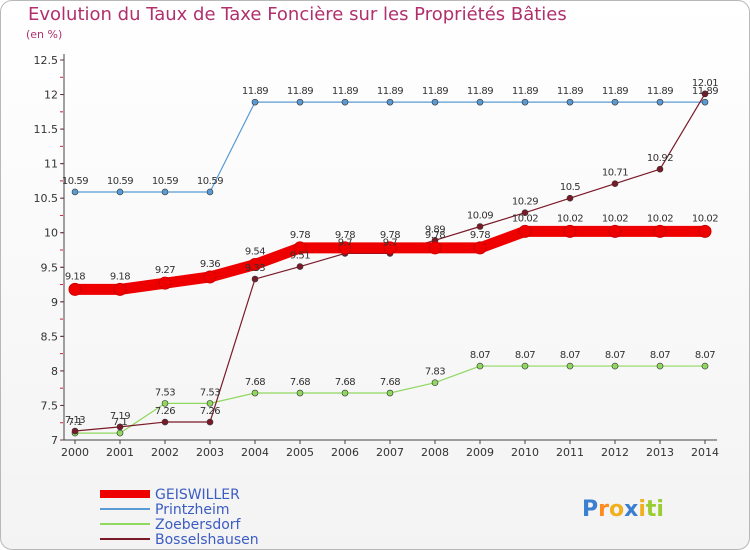 This screenshot has width=750, height=550. I want to click on data-label-geiswiller: 9.54, so click(255, 252).